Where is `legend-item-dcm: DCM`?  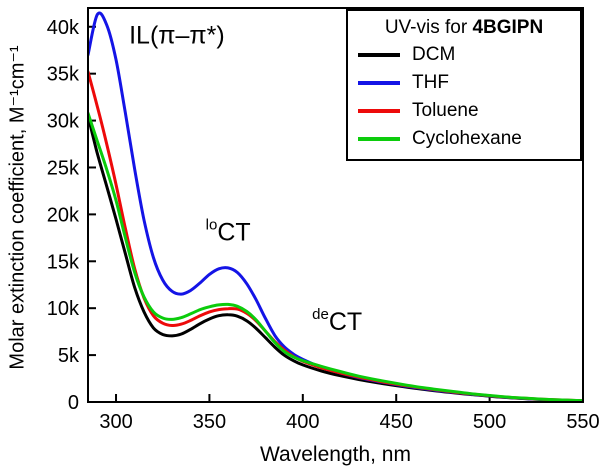
legend-item-dcm: DCM is located at coordinates (464, 55).